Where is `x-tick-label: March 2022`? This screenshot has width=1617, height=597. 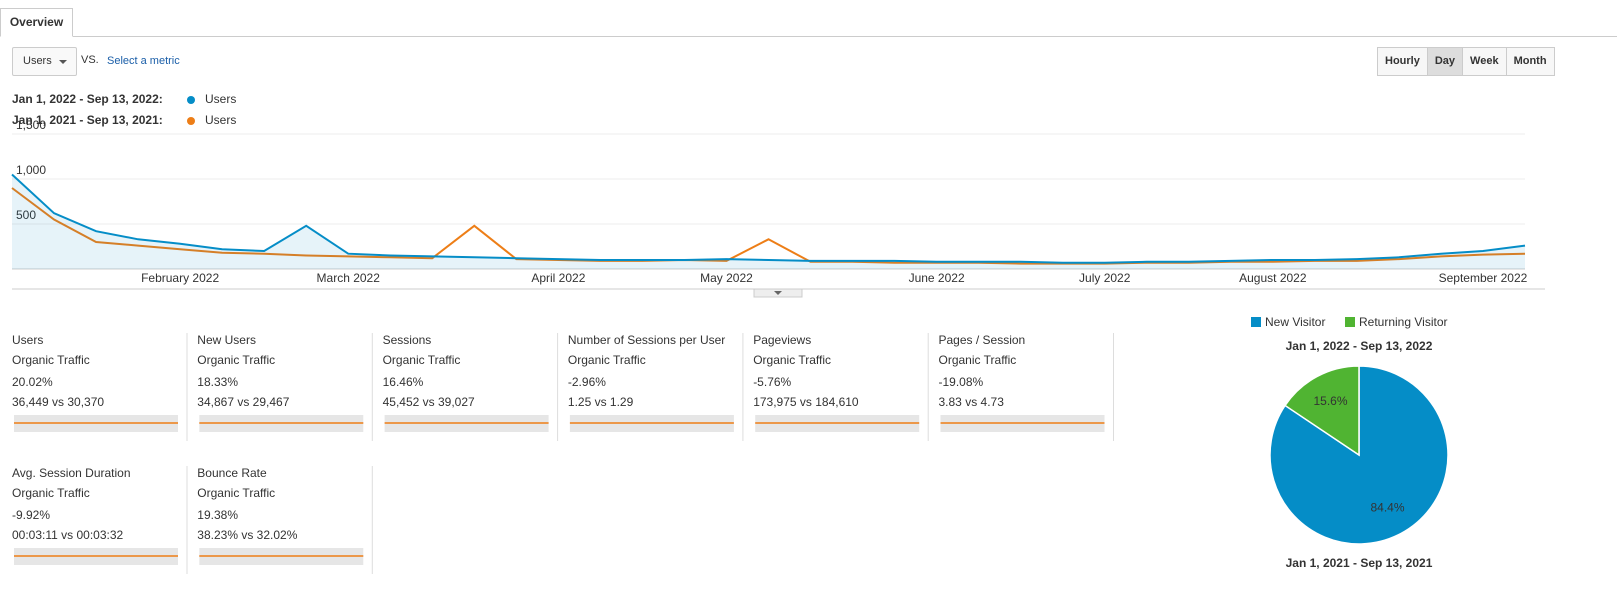 x-tick-label: March 2022 is located at coordinates (349, 278).